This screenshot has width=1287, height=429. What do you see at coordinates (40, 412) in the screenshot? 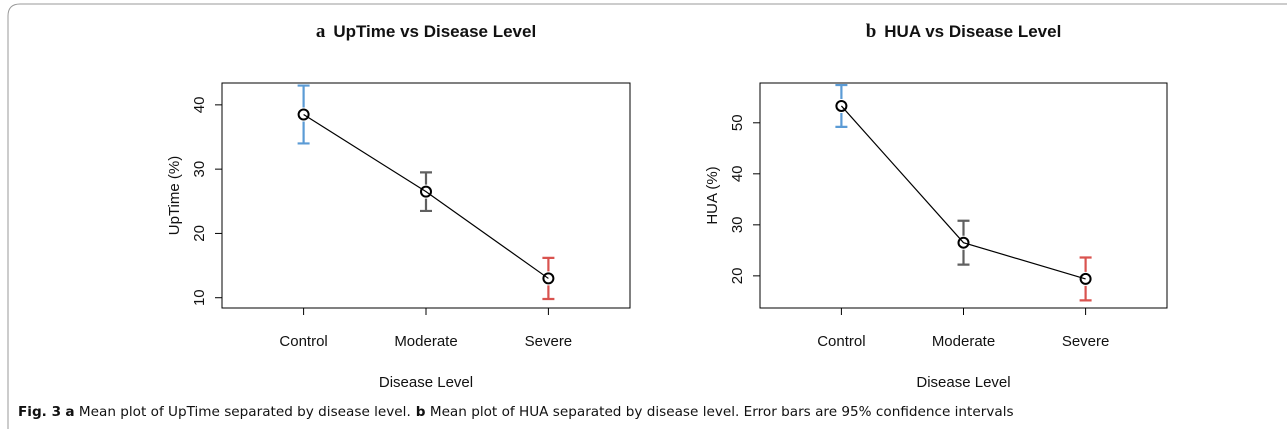
I see `figure-label: Fig. 3` at bounding box center [40, 412].